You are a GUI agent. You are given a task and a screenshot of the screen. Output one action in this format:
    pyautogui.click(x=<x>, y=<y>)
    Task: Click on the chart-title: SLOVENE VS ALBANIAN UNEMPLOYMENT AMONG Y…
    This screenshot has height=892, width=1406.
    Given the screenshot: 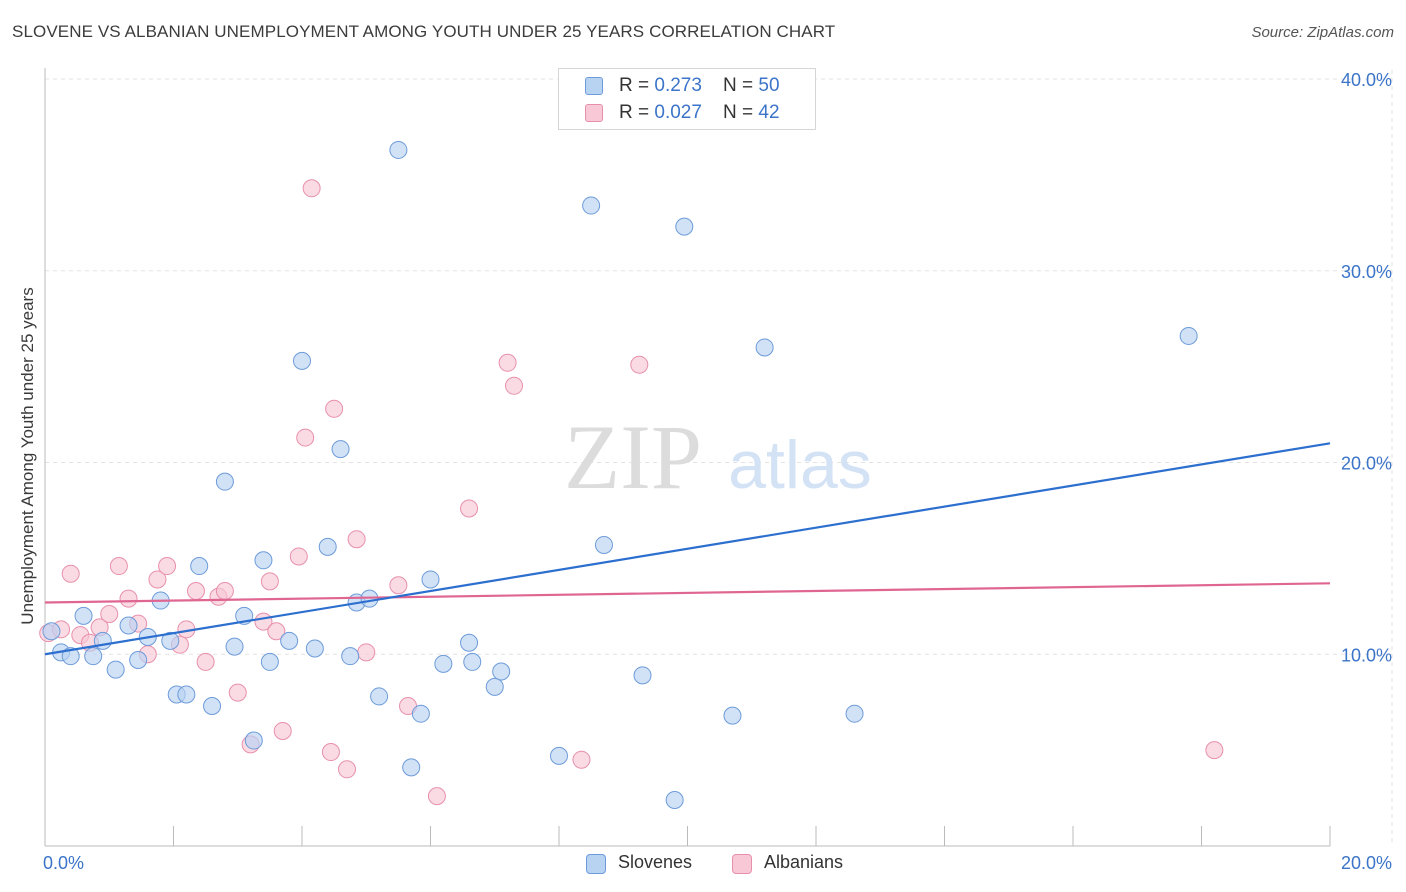 What is the action you would take?
    pyautogui.click(x=424, y=31)
    